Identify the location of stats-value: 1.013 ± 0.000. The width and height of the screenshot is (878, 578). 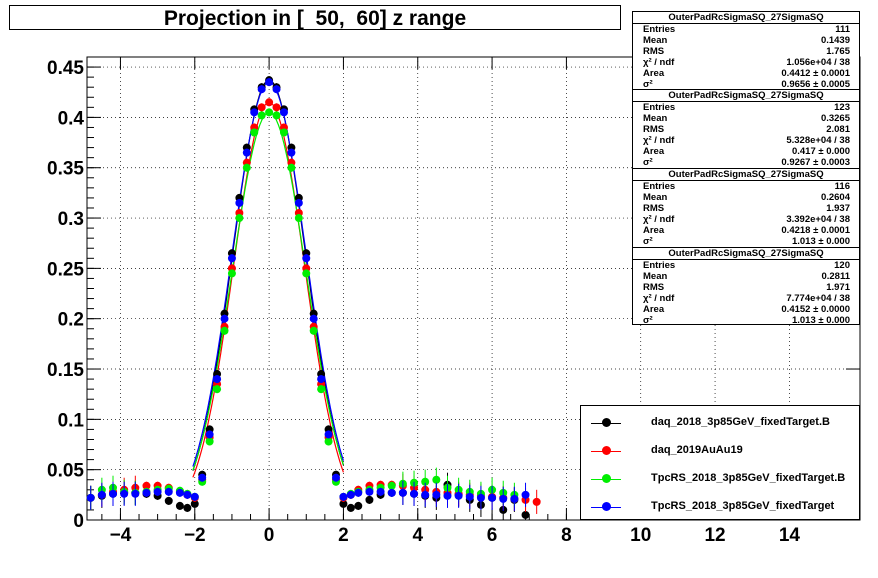
(820, 241).